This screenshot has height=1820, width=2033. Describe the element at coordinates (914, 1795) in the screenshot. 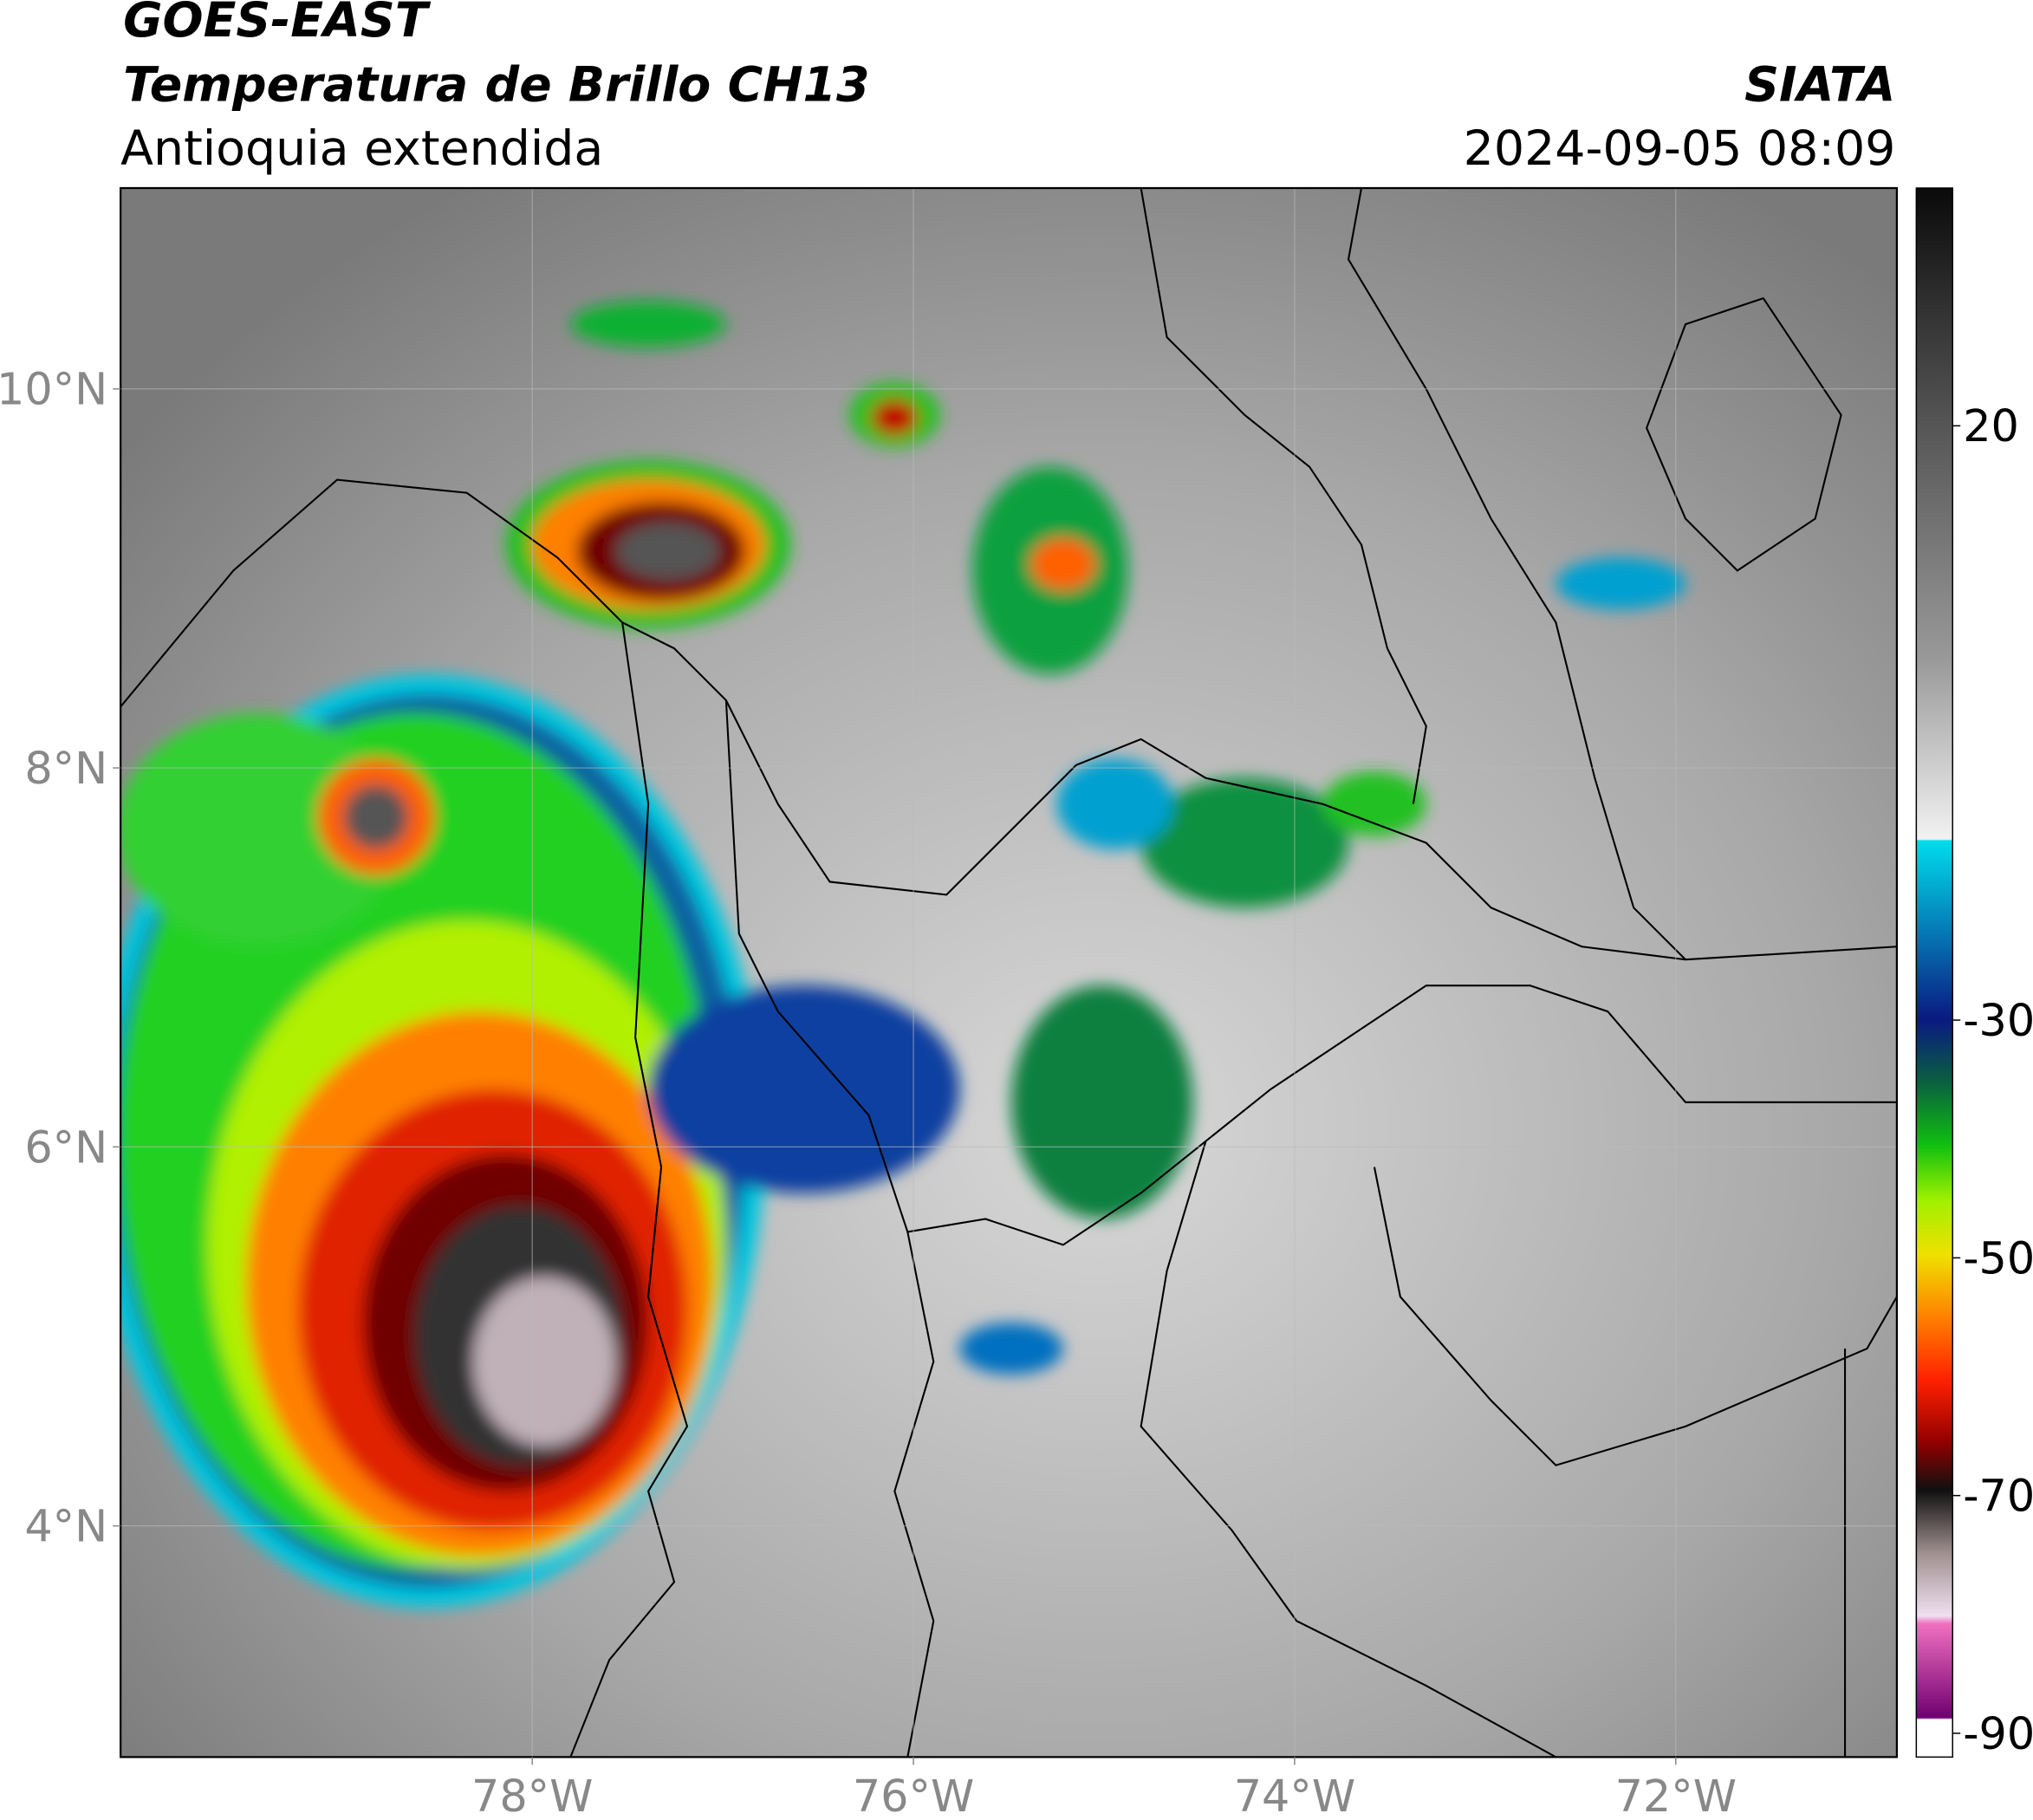

I see `x-tick-label: 76°W` at that location.